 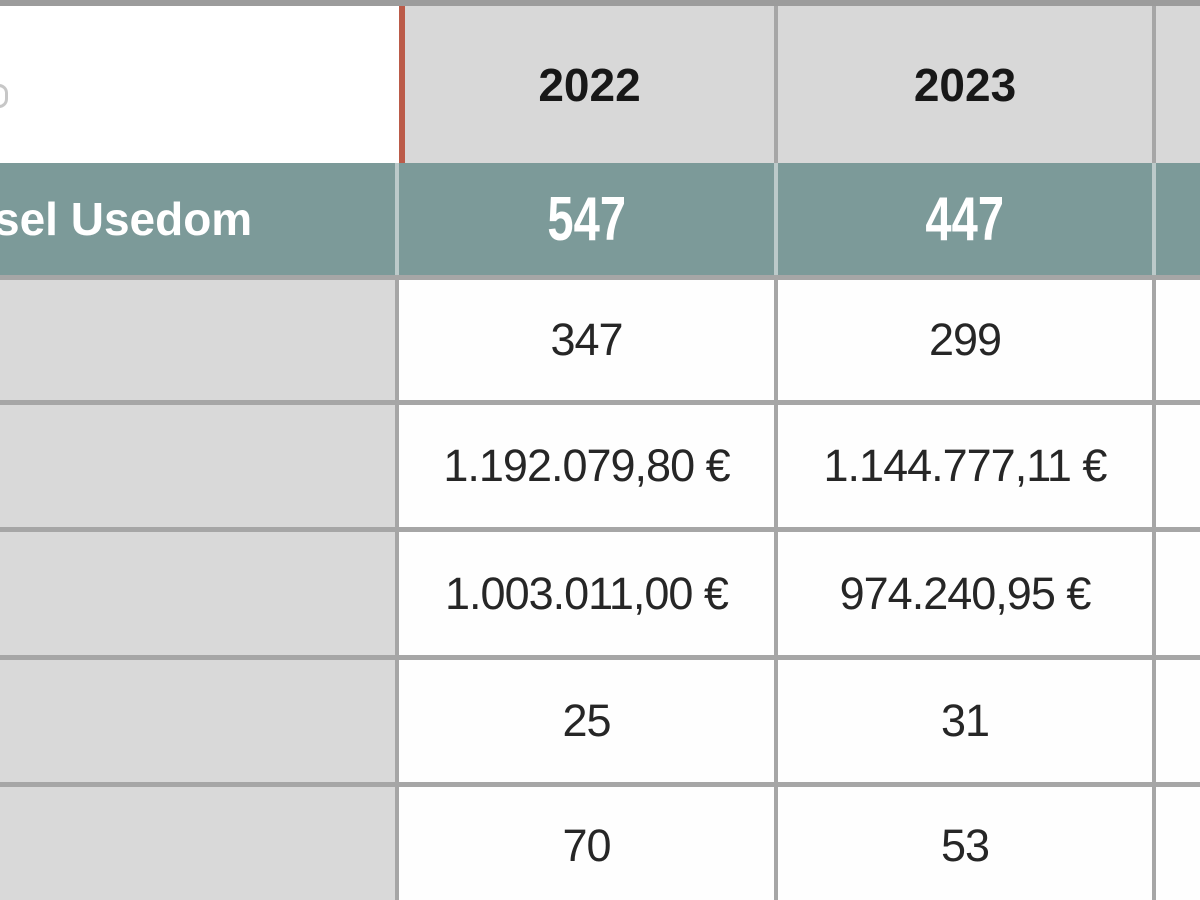 I want to click on row5-value-2023: 53, so click(x=967, y=843).